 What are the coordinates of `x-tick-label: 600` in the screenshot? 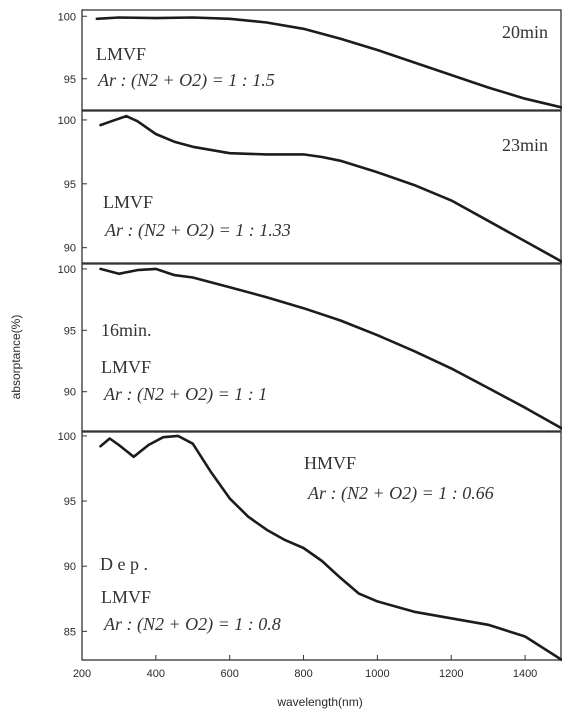 It's located at (230, 674).